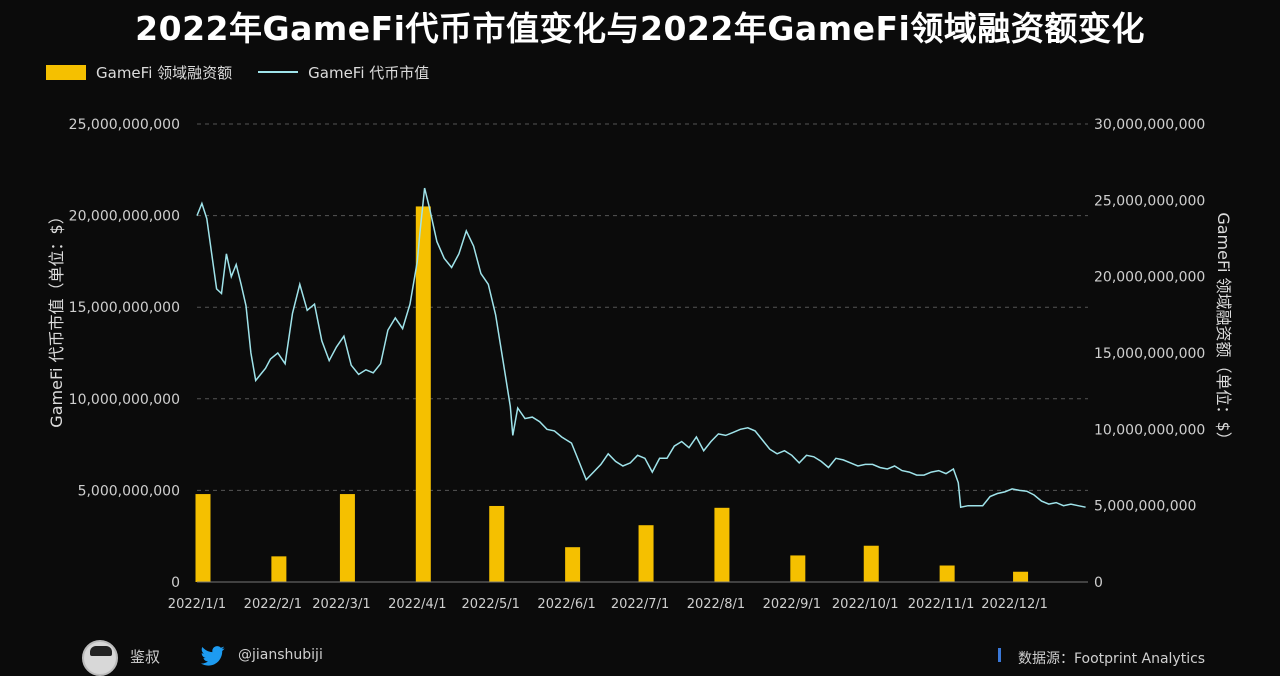  I want to click on x-tick-5: 2022/6/1, so click(566, 604).